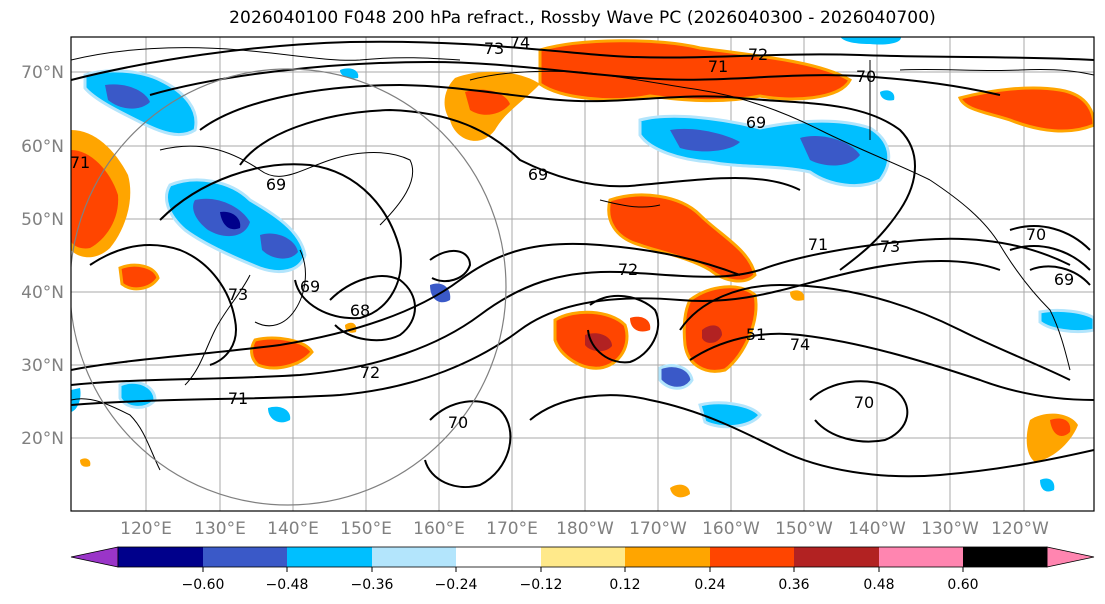 The height and width of the screenshot is (604, 1105). What do you see at coordinates (512, 529) in the screenshot?
I see `lon-label: 170°E` at bounding box center [512, 529].